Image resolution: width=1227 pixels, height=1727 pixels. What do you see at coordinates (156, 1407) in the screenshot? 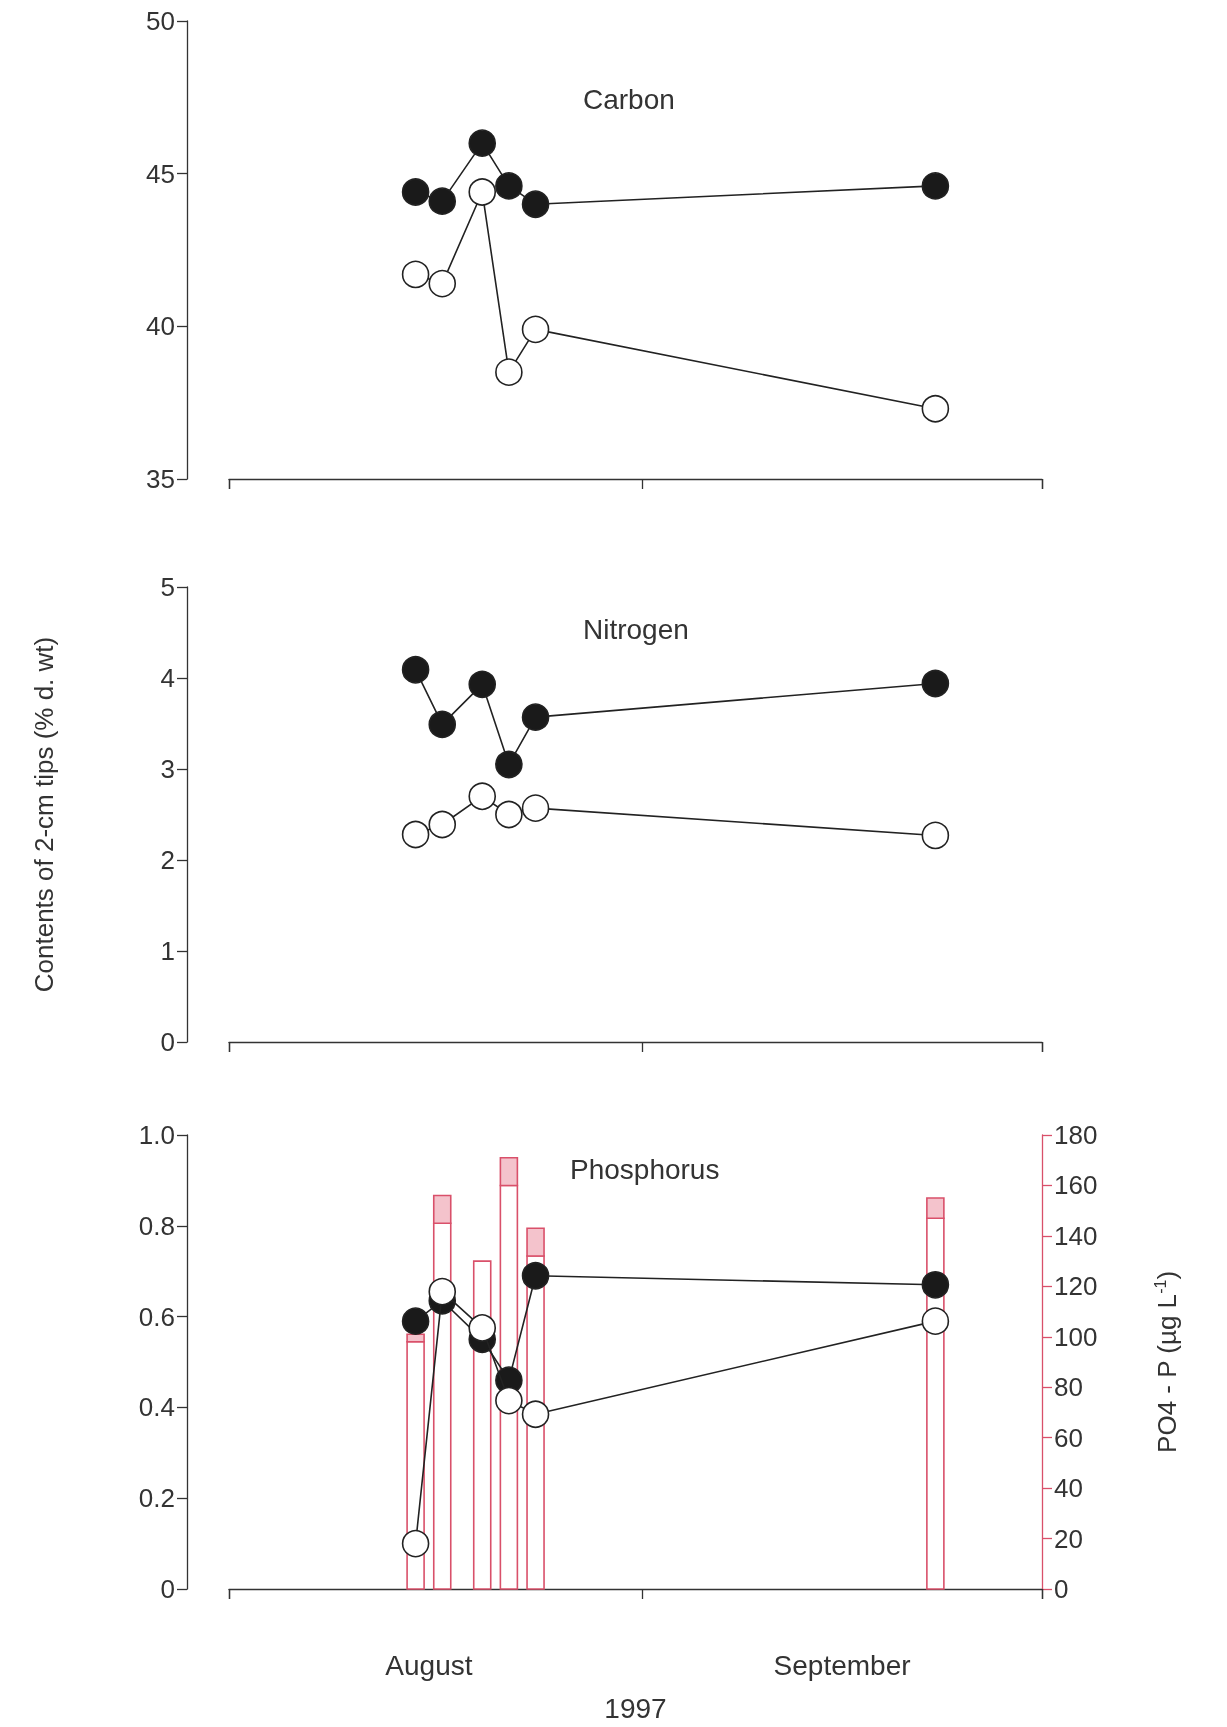
I see `y-tick-label: 0.4` at bounding box center [156, 1407].